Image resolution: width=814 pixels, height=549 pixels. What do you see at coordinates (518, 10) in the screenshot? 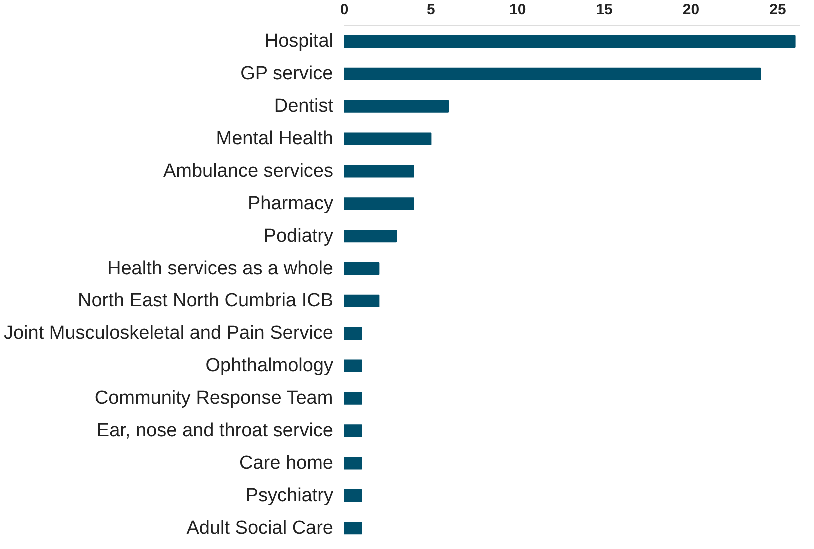
I see `x-tick-label: 10` at bounding box center [518, 10].